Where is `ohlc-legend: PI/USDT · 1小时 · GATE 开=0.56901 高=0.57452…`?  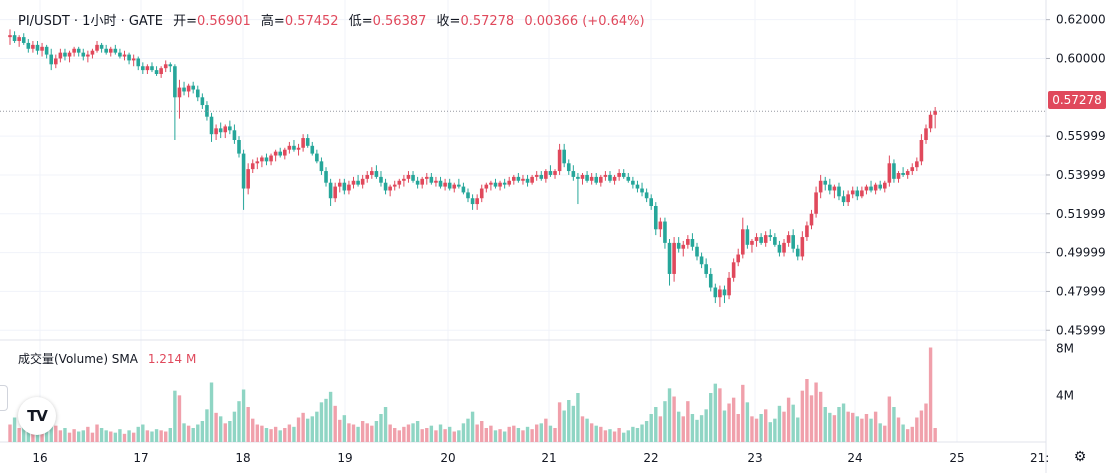 ohlc-legend: PI/USDT · 1小时 · GATE 开=0.56901 高=0.57452… is located at coordinates (331, 19).